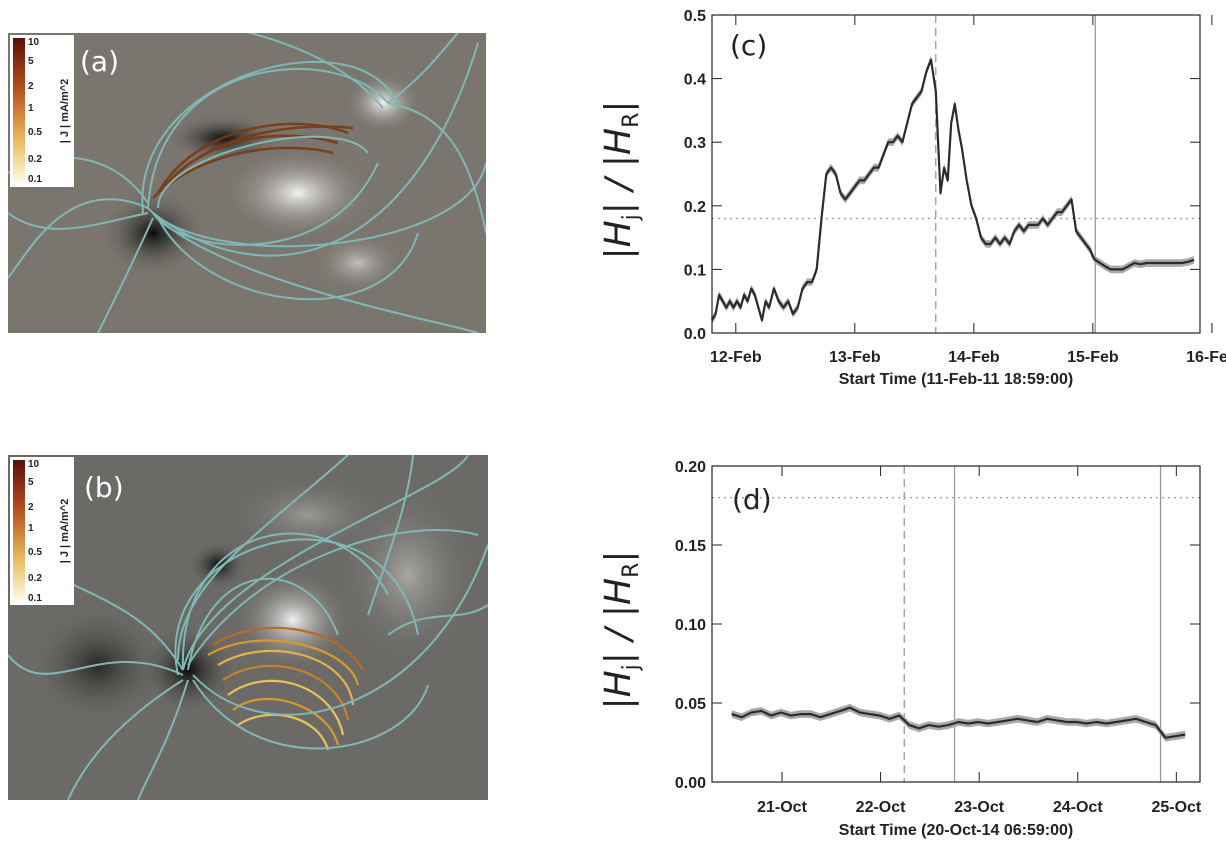 This screenshot has height=842, width=1226. What do you see at coordinates (736, 357) in the screenshot?
I see `x-tick-label: 12-Feb` at bounding box center [736, 357].